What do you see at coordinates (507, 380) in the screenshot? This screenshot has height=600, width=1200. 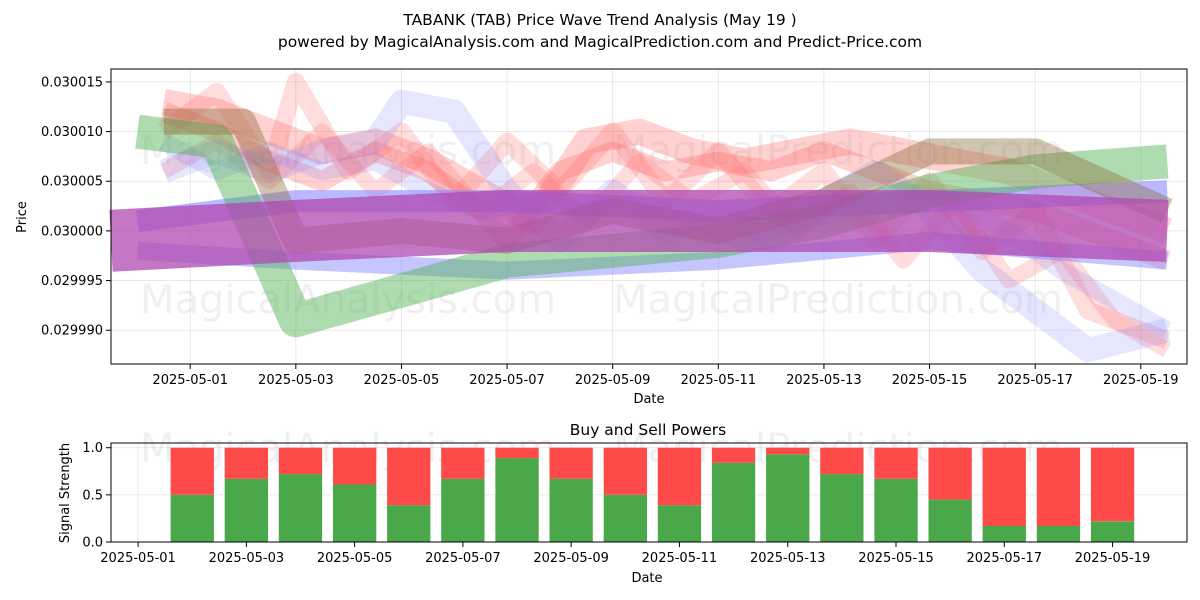 I see `price-x-tick-label: 2025-05-07` at bounding box center [507, 380].